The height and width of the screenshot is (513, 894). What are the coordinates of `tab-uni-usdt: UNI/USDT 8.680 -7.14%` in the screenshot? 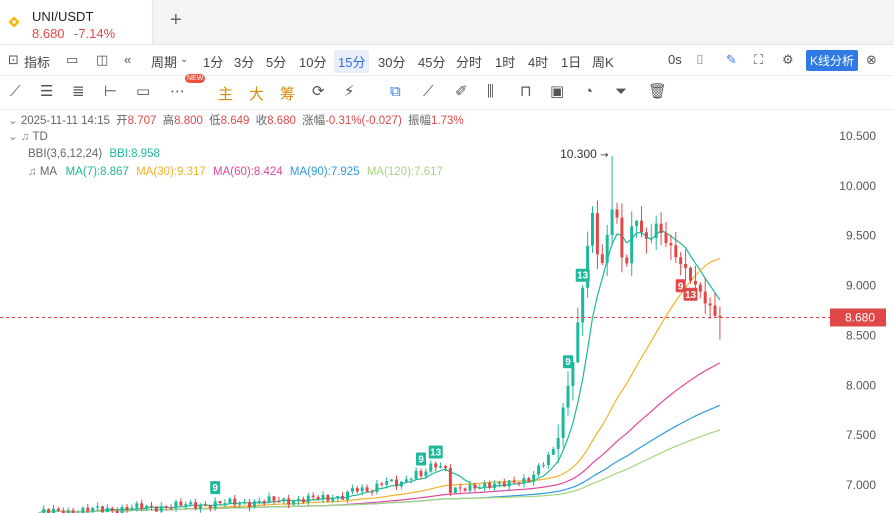 It's located at (76, 22).